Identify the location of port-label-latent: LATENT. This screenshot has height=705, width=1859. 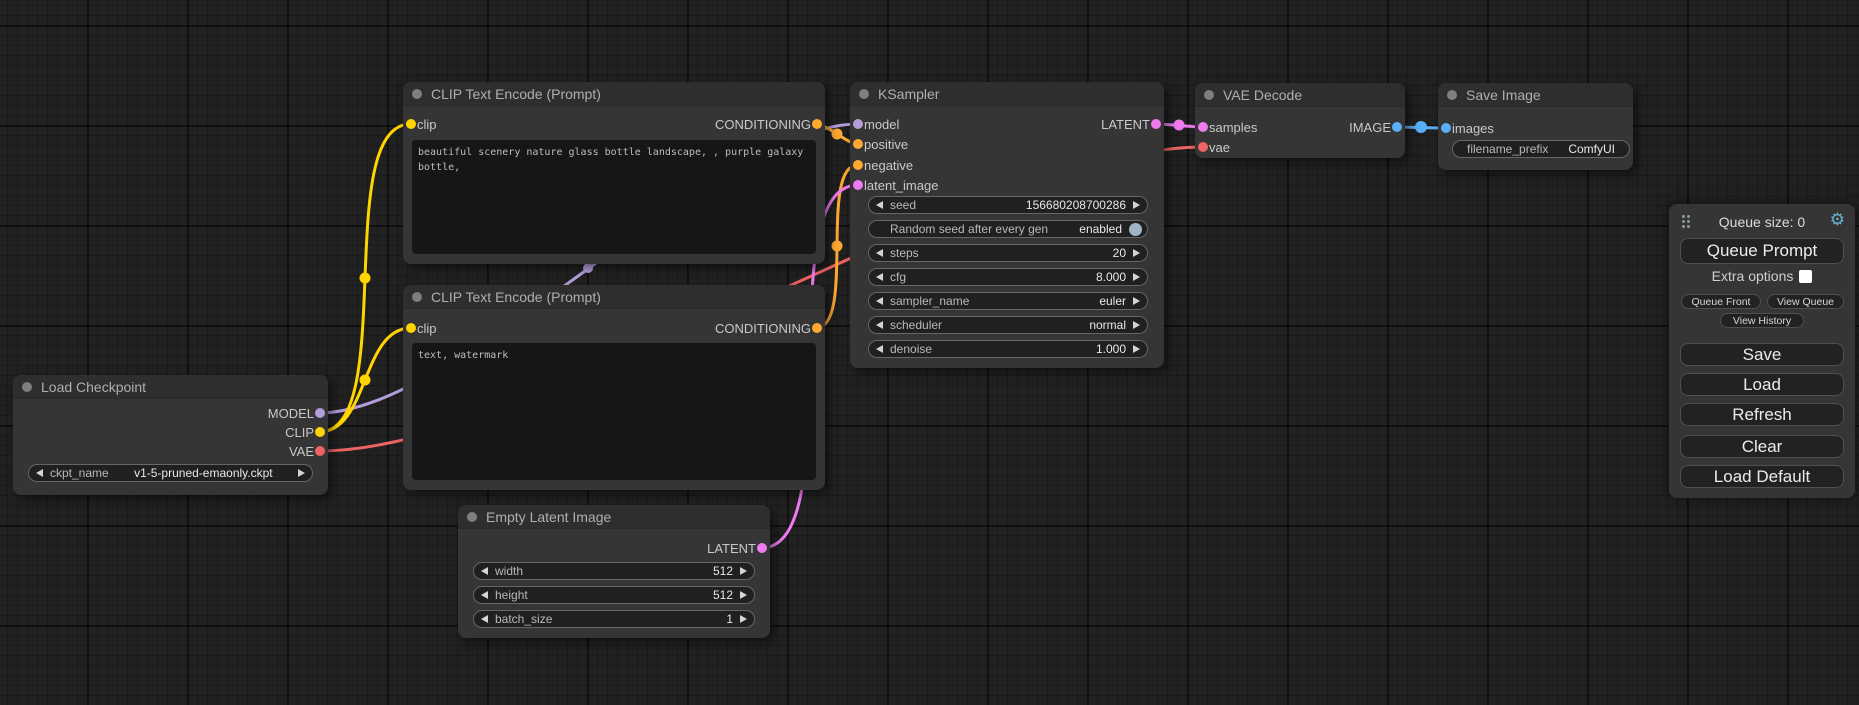
(731, 548).